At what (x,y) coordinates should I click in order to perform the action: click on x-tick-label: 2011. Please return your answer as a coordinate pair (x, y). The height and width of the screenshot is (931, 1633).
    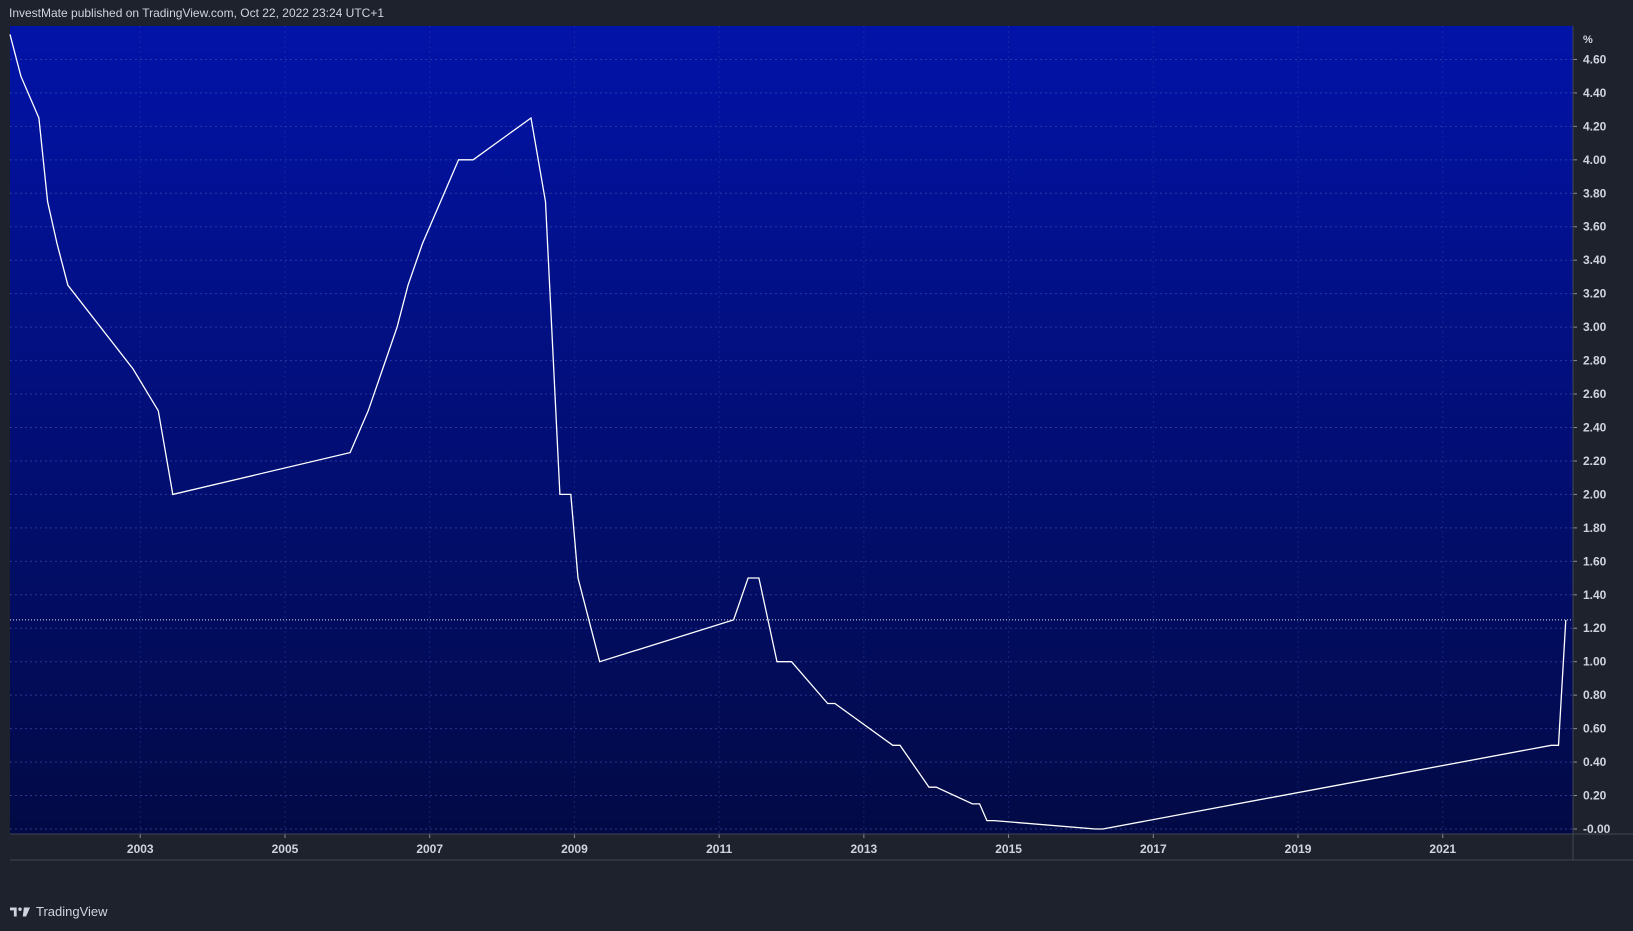
    Looking at the image, I should click on (719, 849).